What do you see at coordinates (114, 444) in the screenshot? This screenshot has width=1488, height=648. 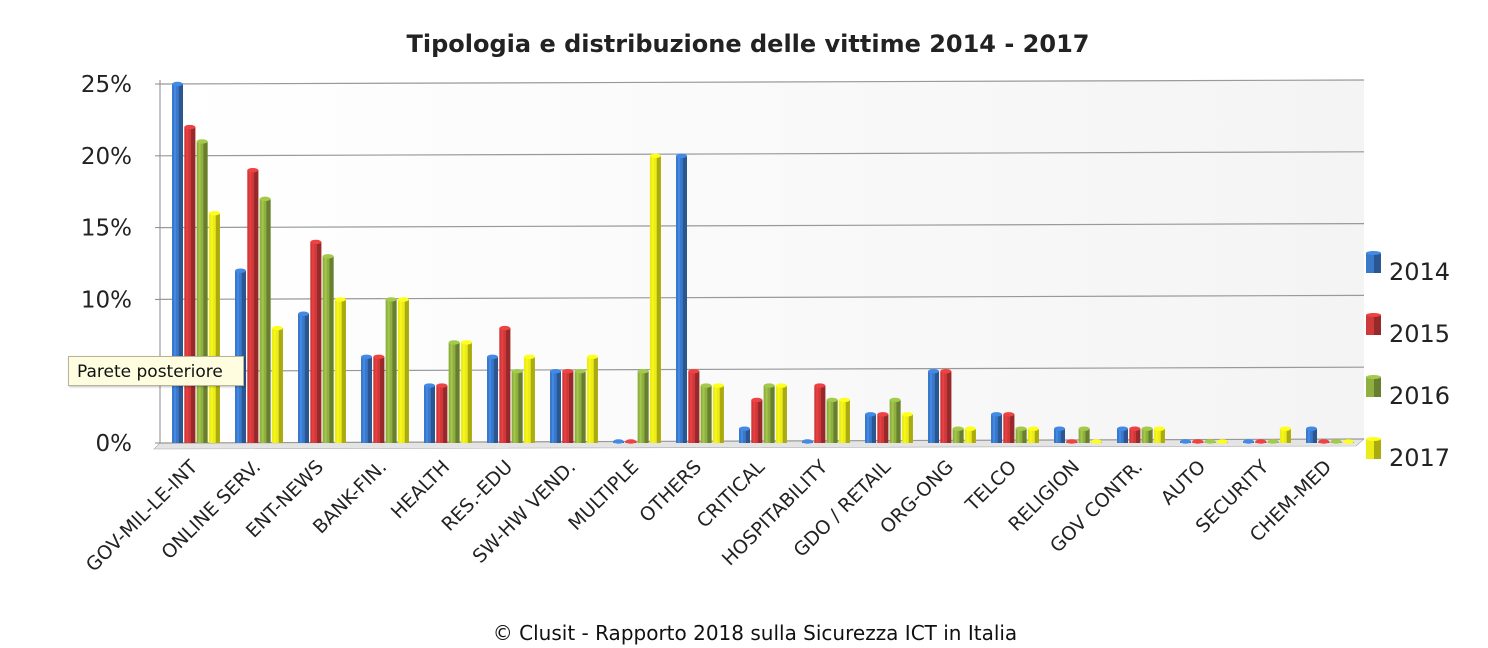 I see `y-tick-label: 0%` at bounding box center [114, 444].